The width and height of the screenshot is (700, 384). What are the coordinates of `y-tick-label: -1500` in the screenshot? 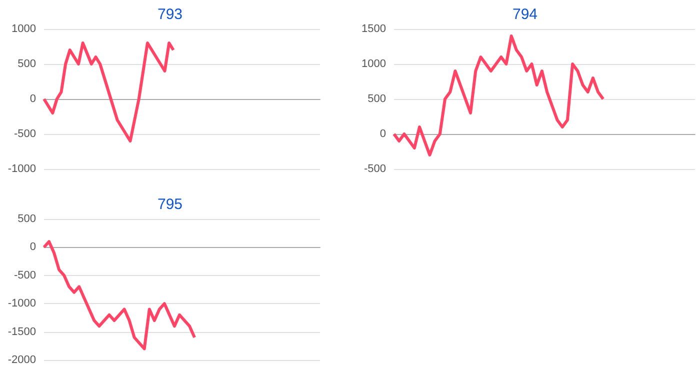 It's located at (22, 332).